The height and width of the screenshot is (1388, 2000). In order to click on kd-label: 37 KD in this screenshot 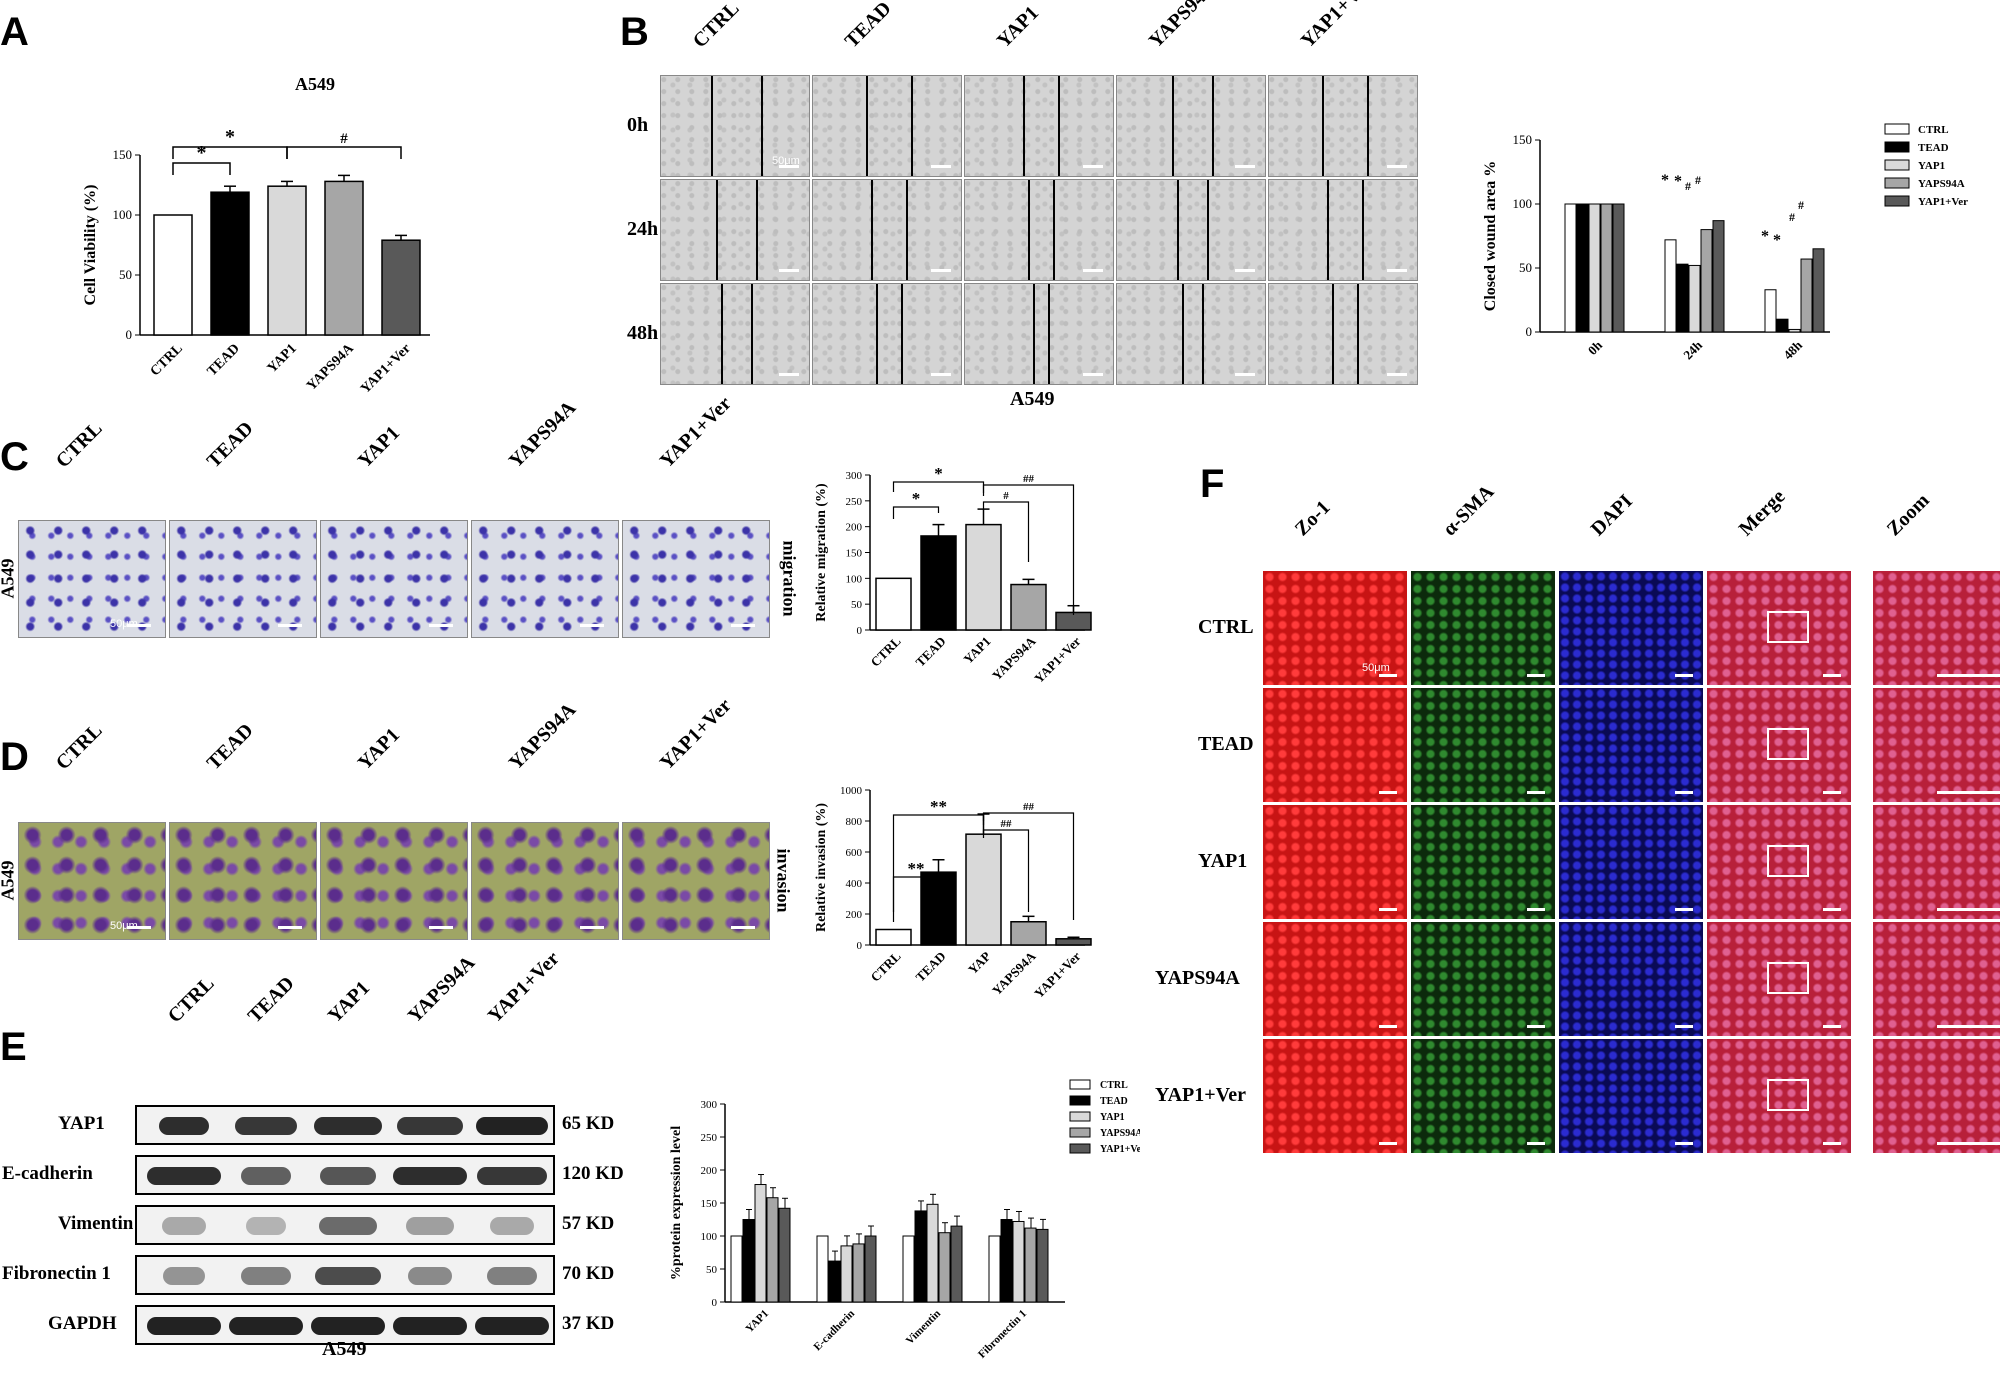, I will do `click(588, 1323)`.